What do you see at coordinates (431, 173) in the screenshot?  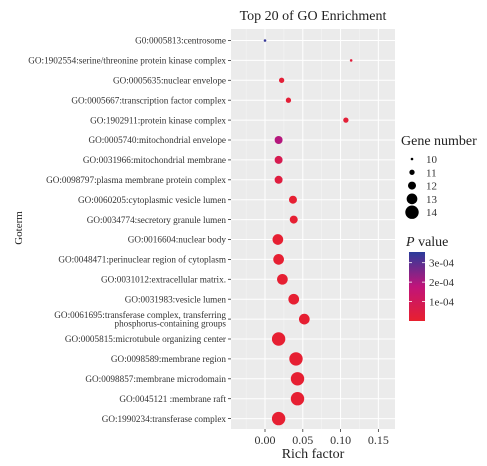 I see `size-legend-label: 11` at bounding box center [431, 173].